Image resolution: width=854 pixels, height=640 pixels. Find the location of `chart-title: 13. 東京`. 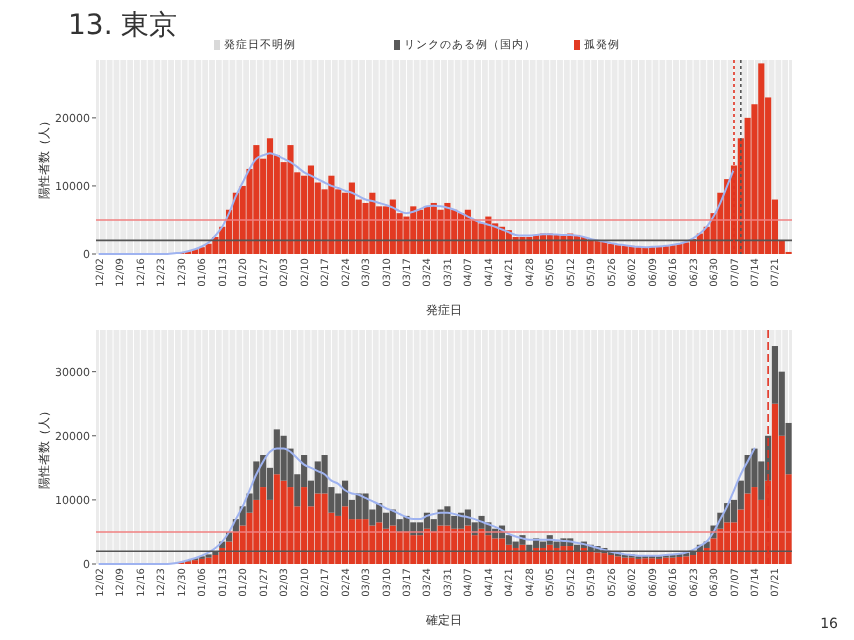

chart-title: 13. 東京 is located at coordinates (123, 26).